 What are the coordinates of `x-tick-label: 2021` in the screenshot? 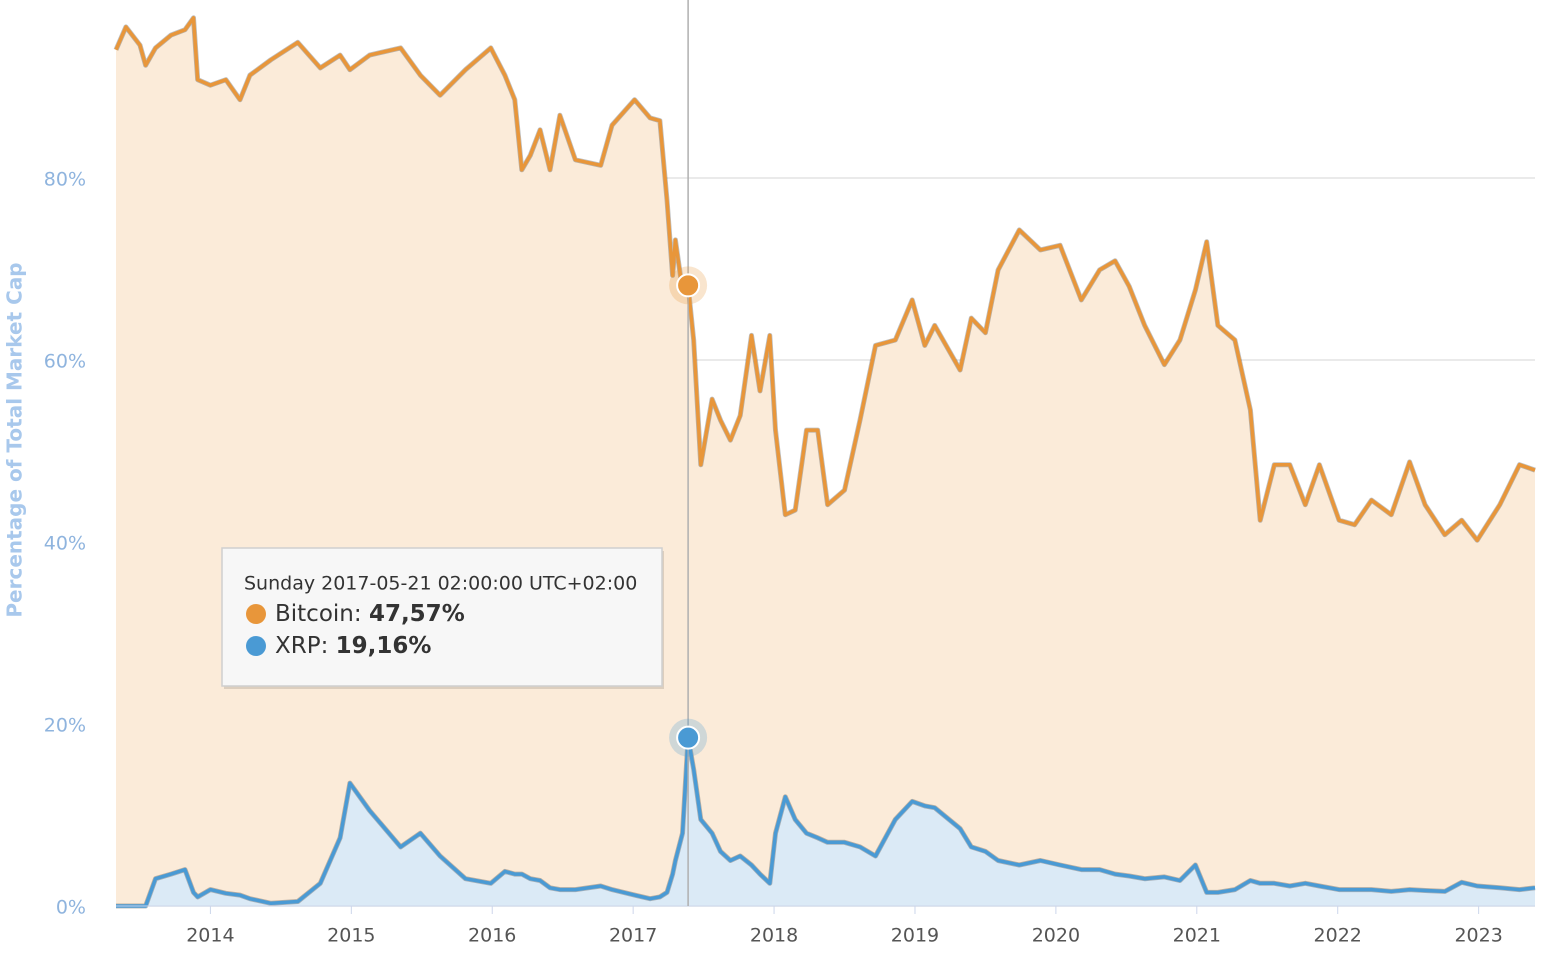 It's located at (1197, 936).